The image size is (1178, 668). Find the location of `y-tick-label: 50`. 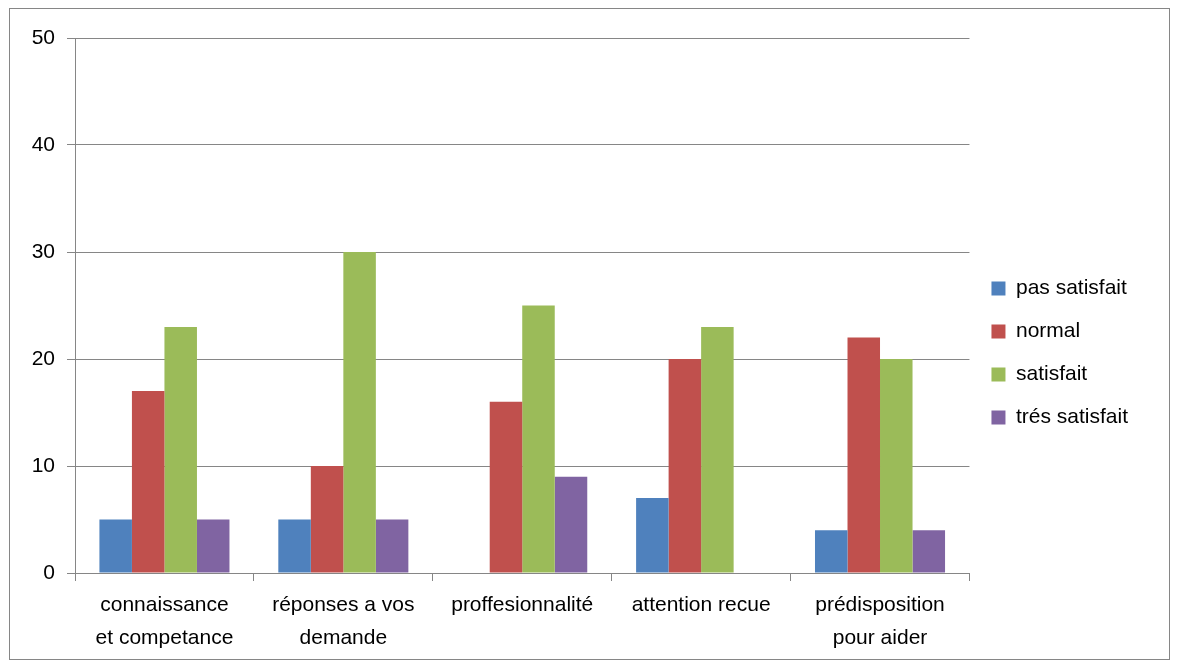

y-tick-label: 50 is located at coordinates (43, 36).